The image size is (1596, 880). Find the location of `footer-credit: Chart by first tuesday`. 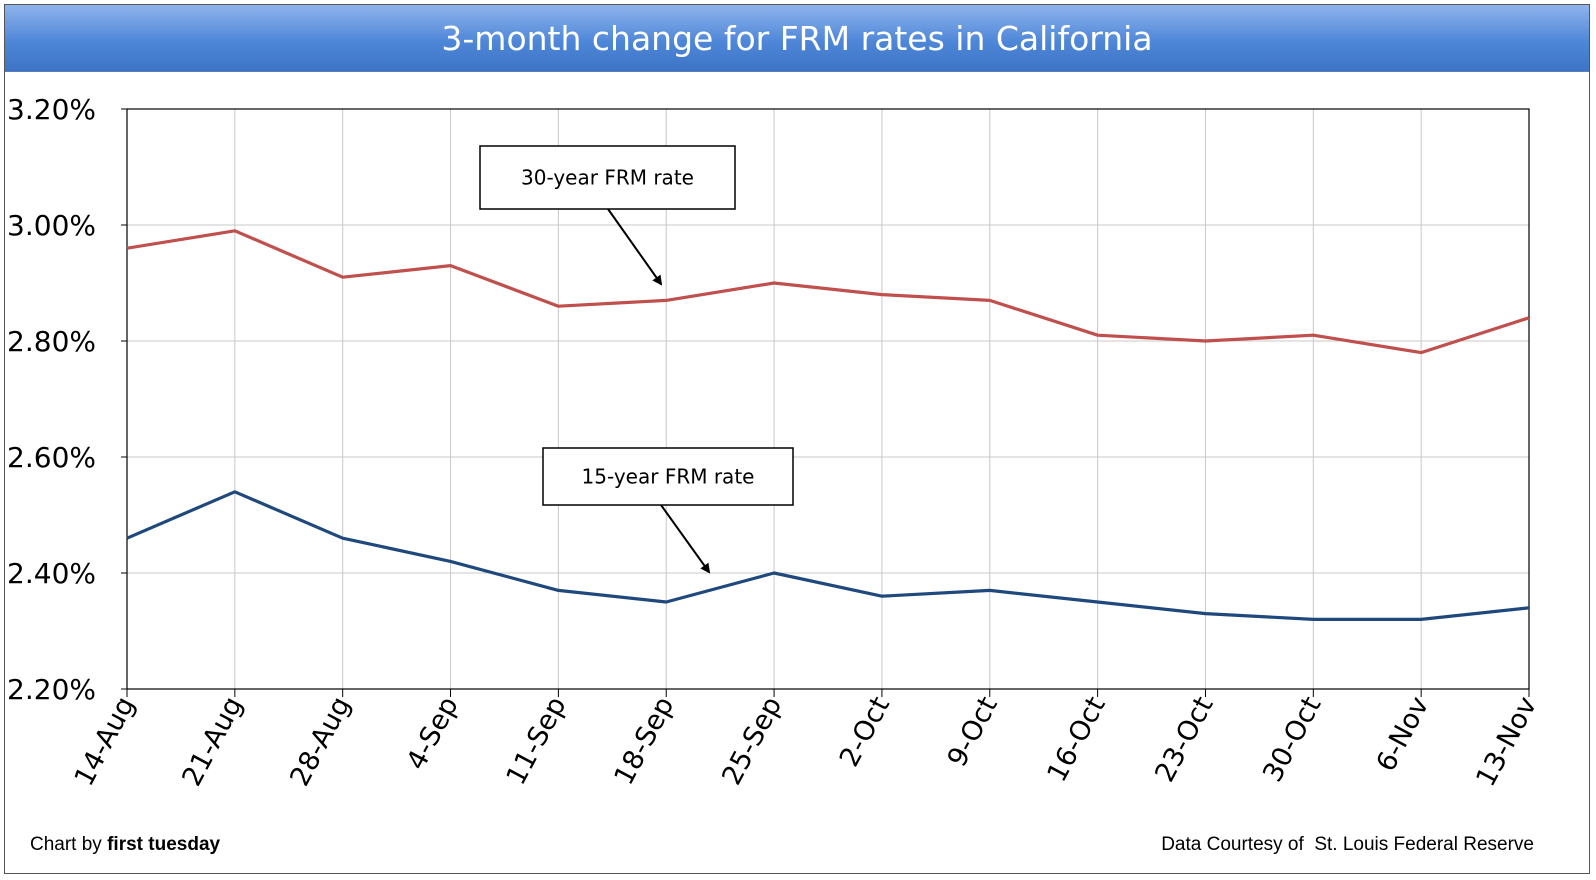

footer-credit: Chart by first tuesday is located at coordinates (125, 845).